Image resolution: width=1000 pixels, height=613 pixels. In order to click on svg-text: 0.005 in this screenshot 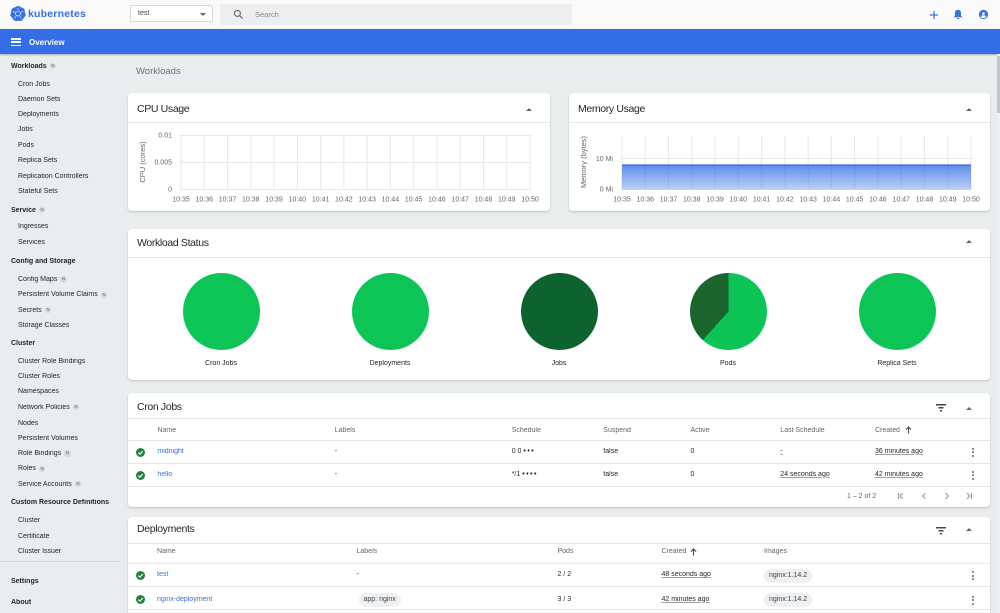, I will do `click(163, 163)`.